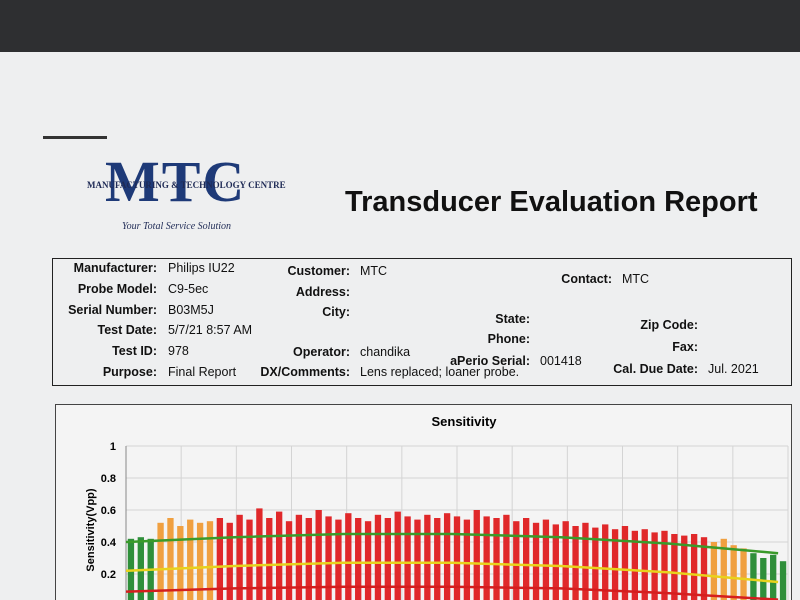 Image resolution: width=800 pixels, height=600 pixels. I want to click on field-label: Phone:, so click(508, 339).